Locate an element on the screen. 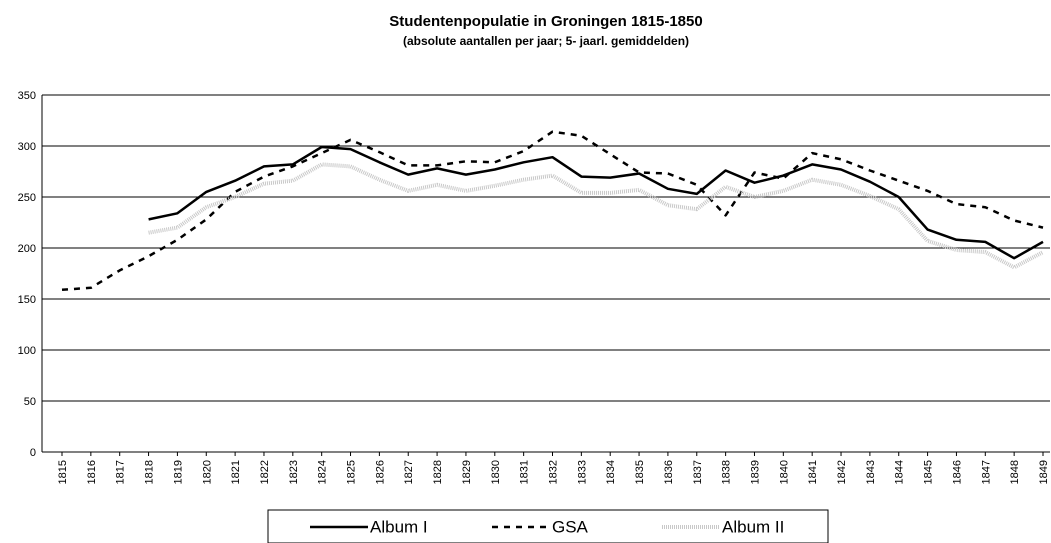  x-tick-label: 1825 is located at coordinates (352, 472).